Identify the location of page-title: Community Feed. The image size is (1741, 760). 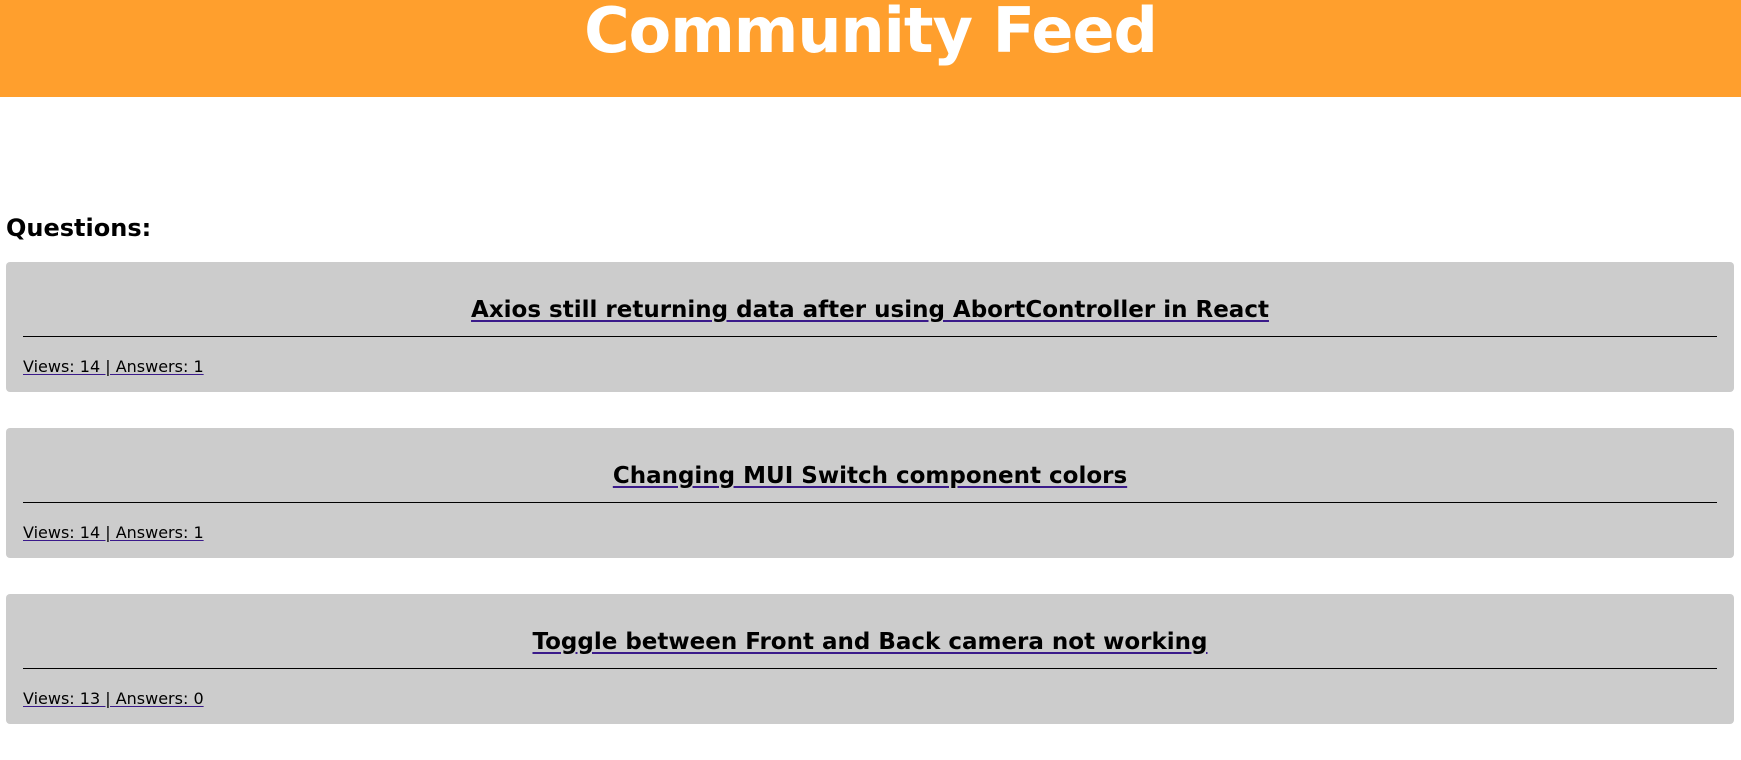
(871, 33).